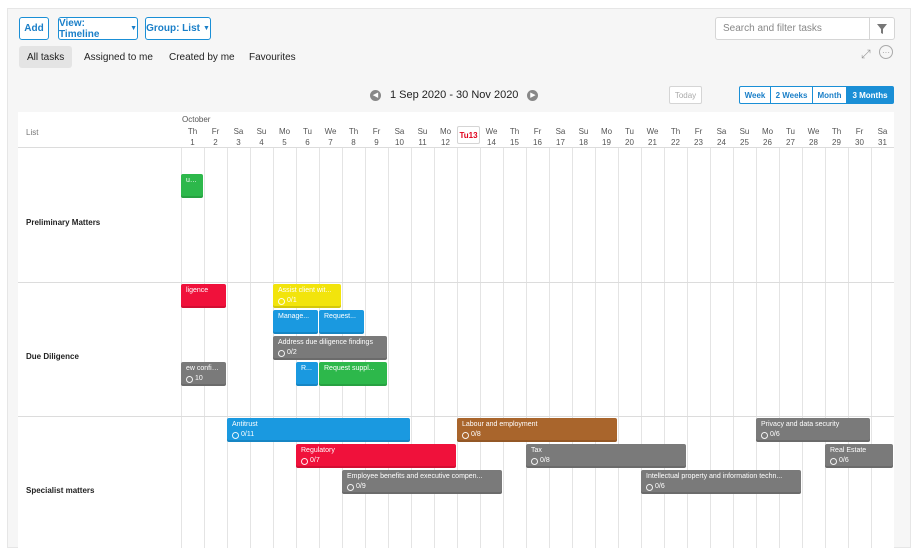  What do you see at coordinates (886, 52) in the screenshot?
I see `more-options-icon: ···` at bounding box center [886, 52].